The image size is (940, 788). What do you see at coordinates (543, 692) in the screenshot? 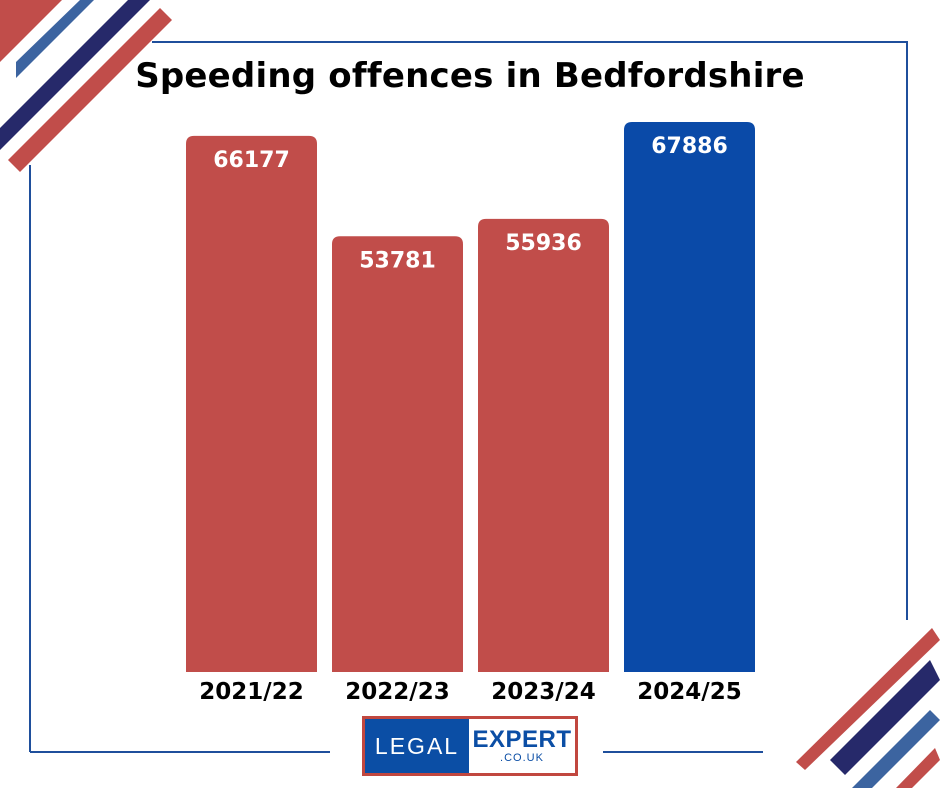
I see `x-tick-label: 2023/24` at bounding box center [543, 692].